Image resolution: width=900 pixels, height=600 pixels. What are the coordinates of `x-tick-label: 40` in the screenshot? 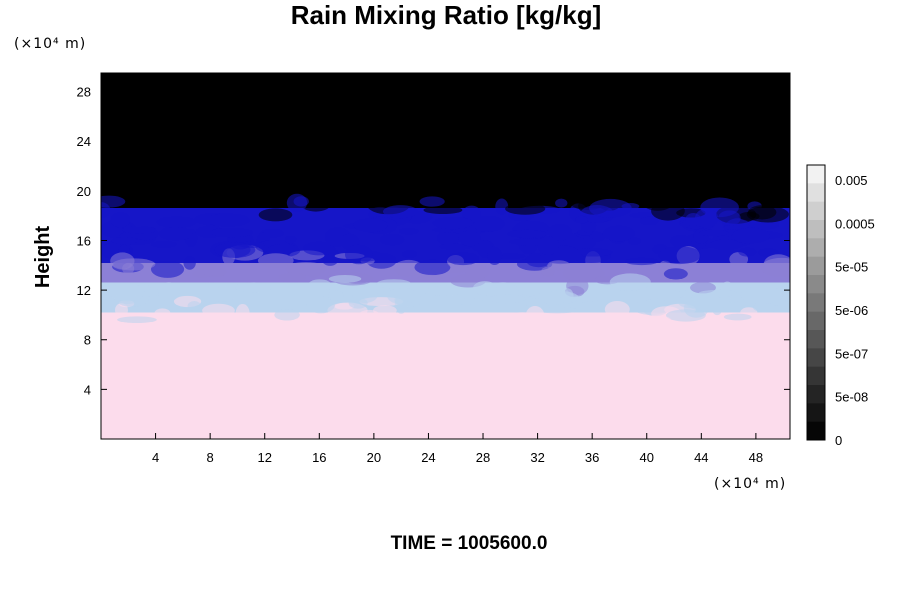 It's located at (647, 457).